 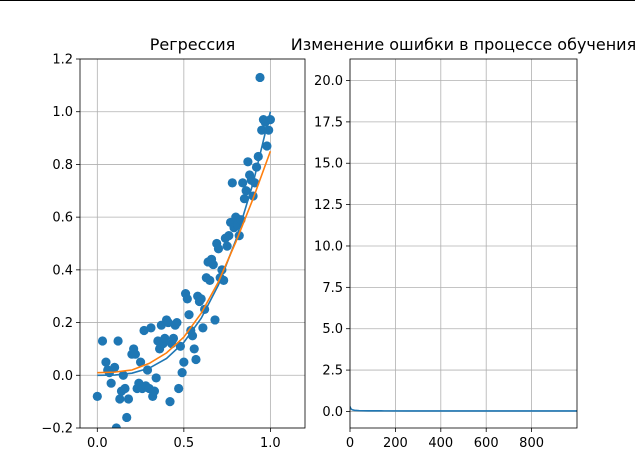 I want to click on loss-line, so click(x=463, y=409).